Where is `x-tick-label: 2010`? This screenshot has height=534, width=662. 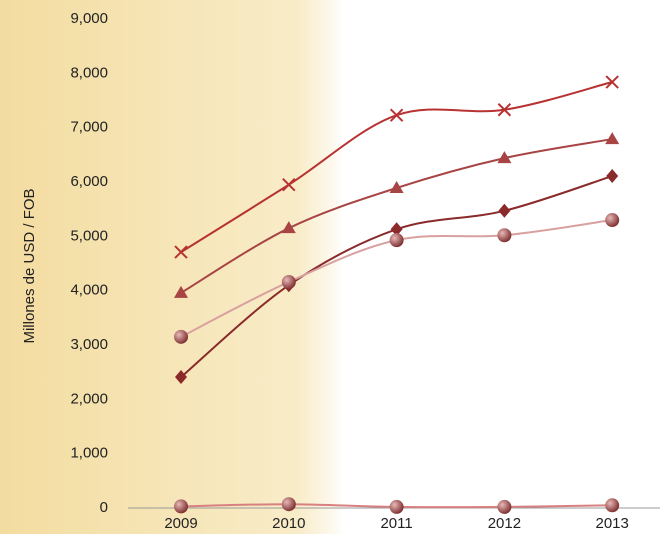
x-tick-label: 2010 is located at coordinates (288, 523).